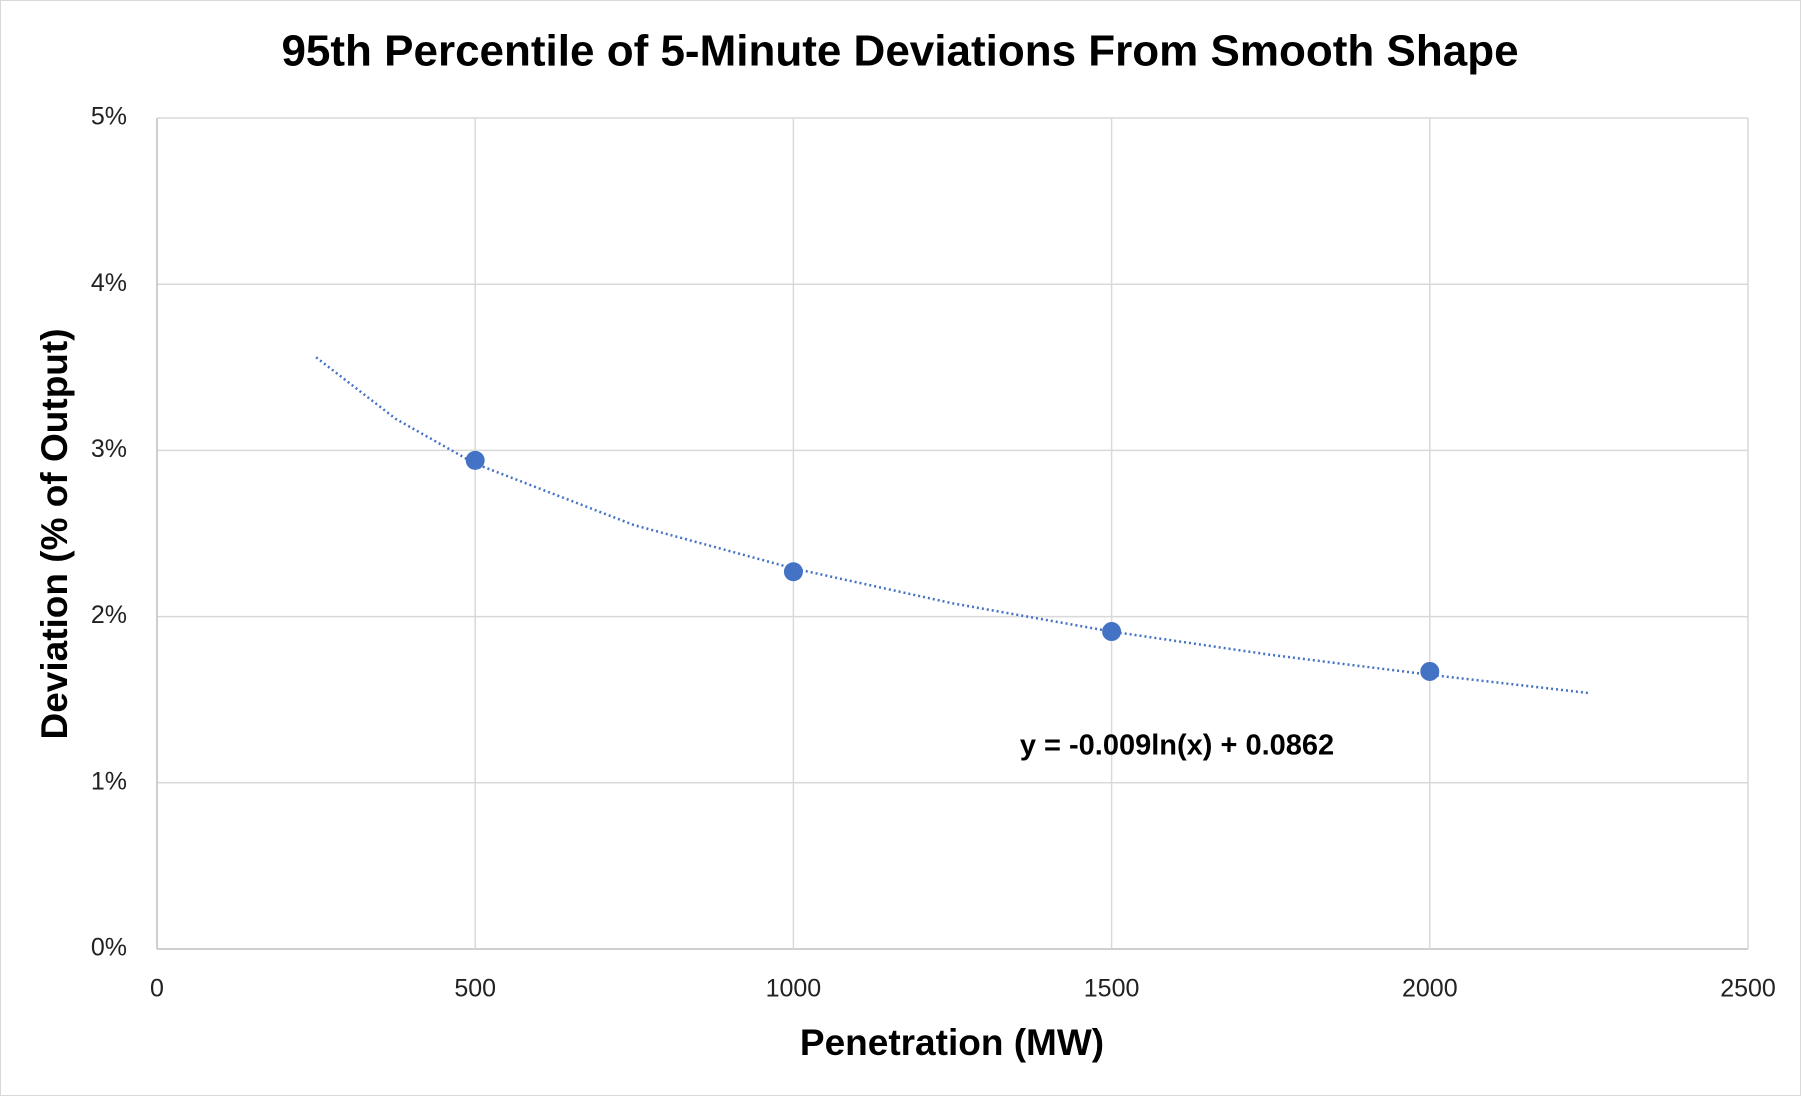  Describe the element at coordinates (109, 948) in the screenshot. I see `y-tick-label: 0%` at that location.